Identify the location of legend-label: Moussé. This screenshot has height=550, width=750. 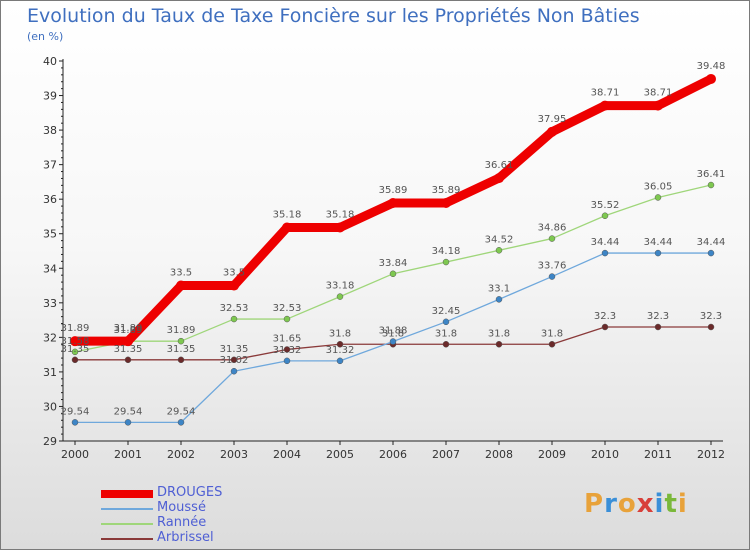
(181, 507).